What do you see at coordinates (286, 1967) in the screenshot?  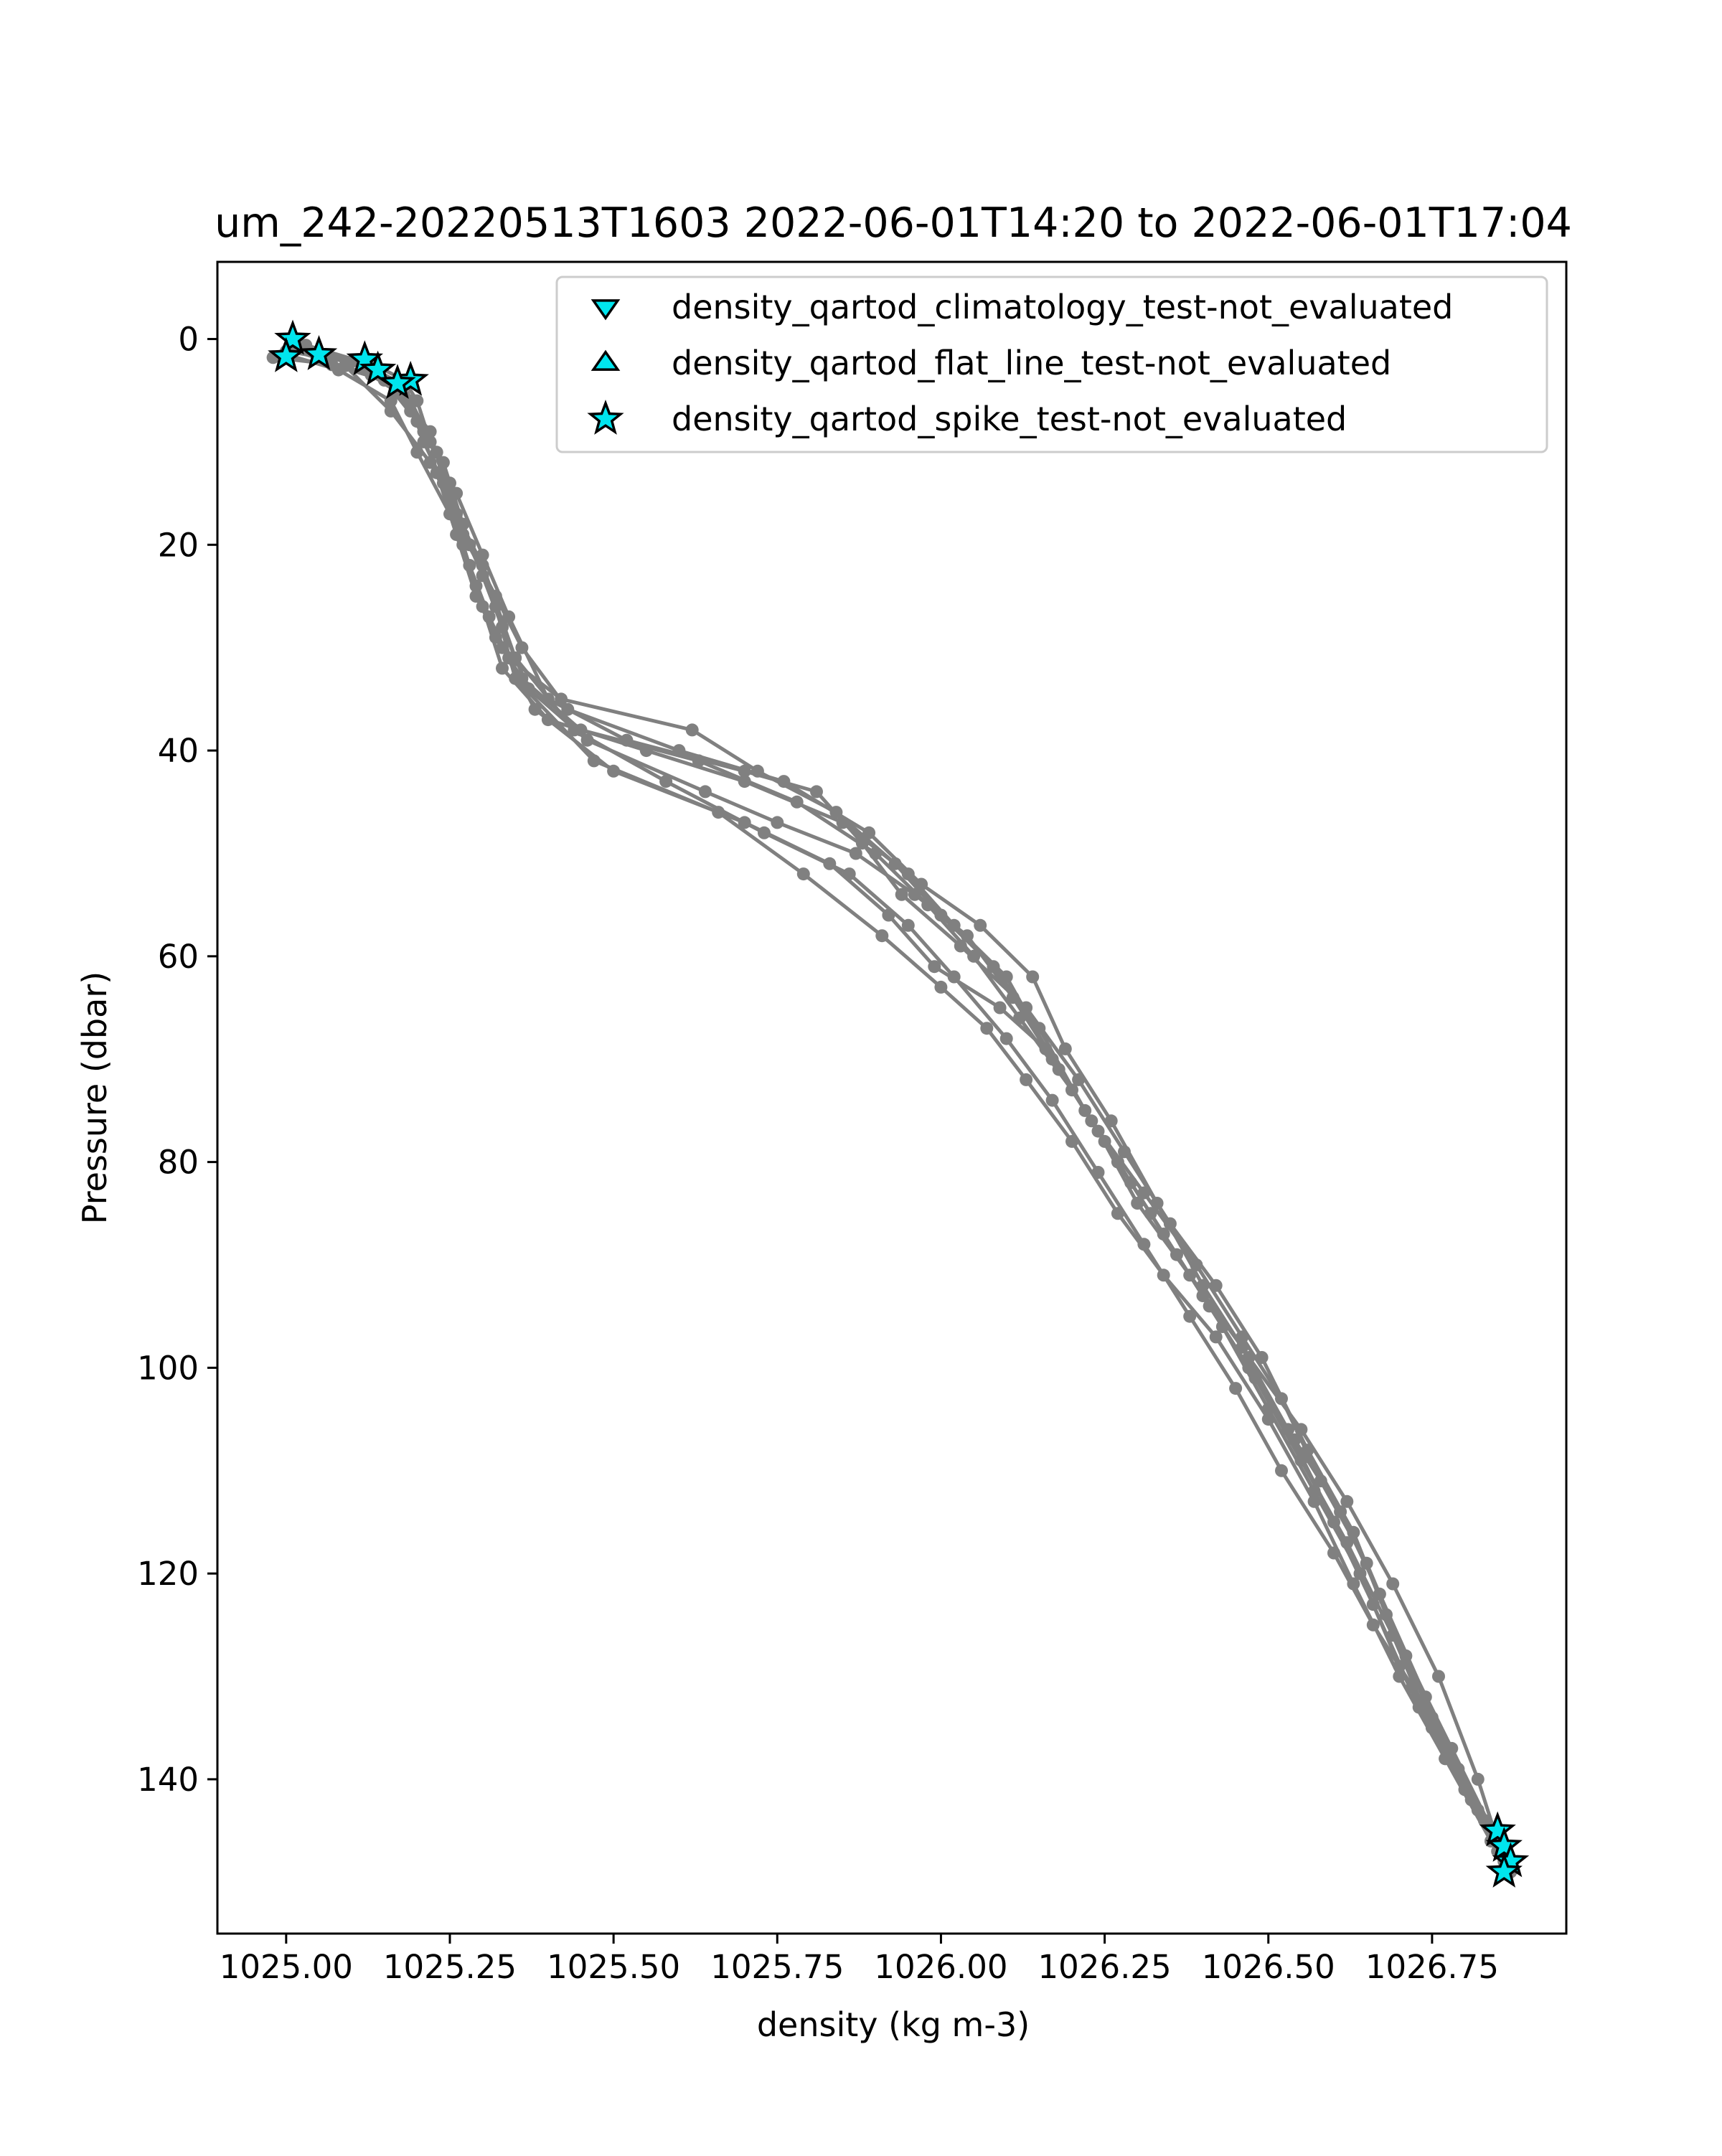 I see `x-tick-label: 1025.00` at bounding box center [286, 1967].